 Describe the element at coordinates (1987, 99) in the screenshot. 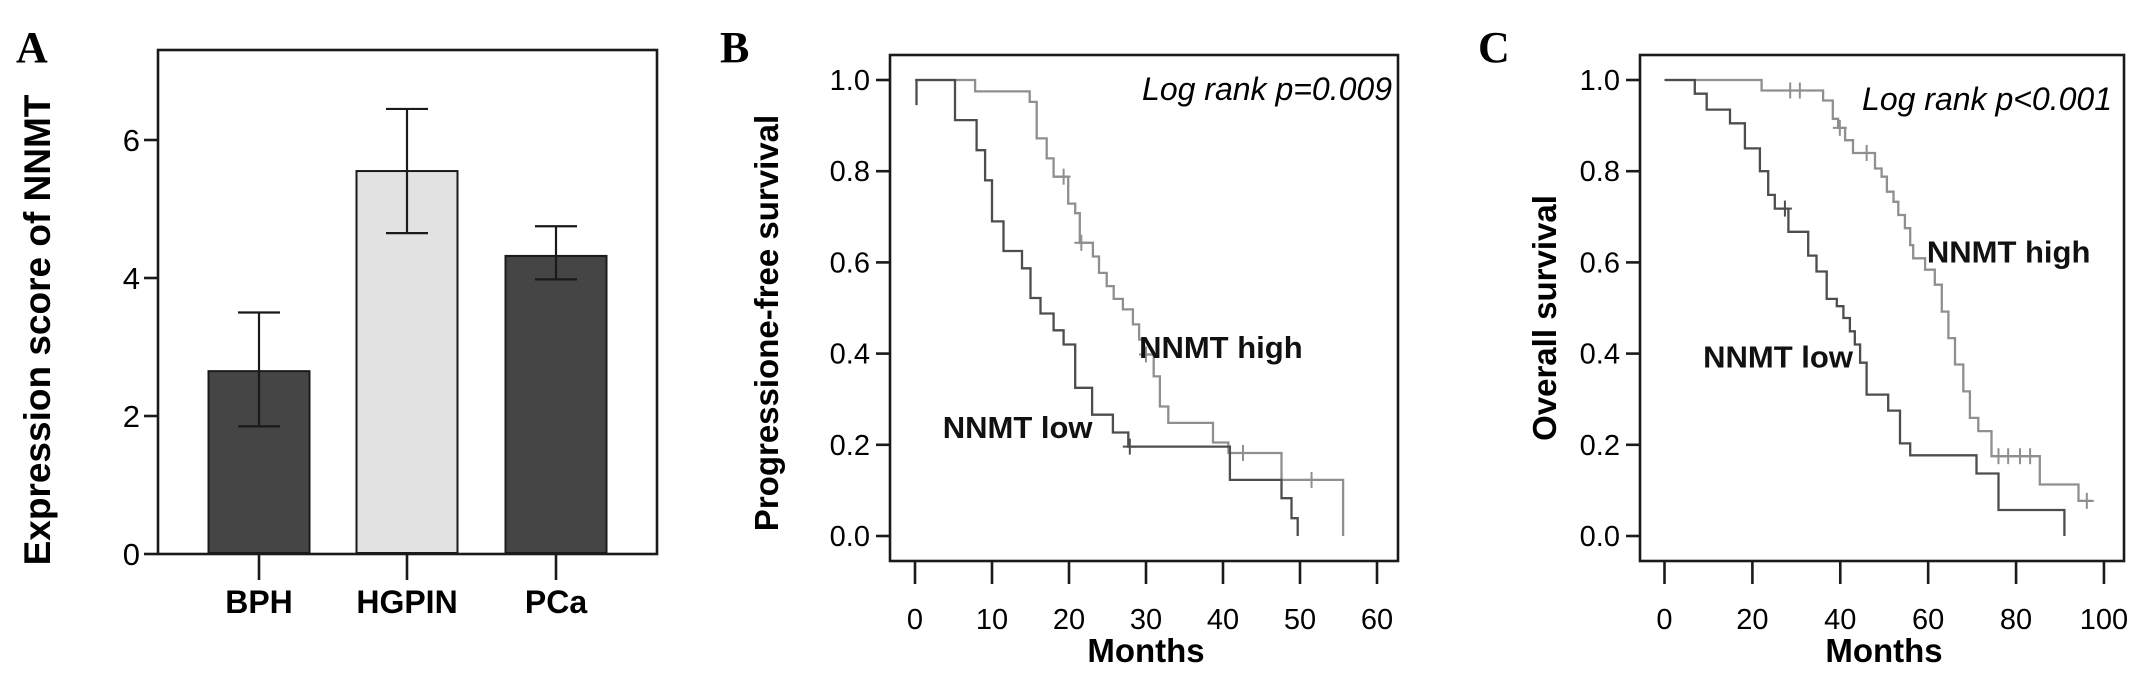

I see `log-rank-annotation-C: Log rank p<0.001` at that location.